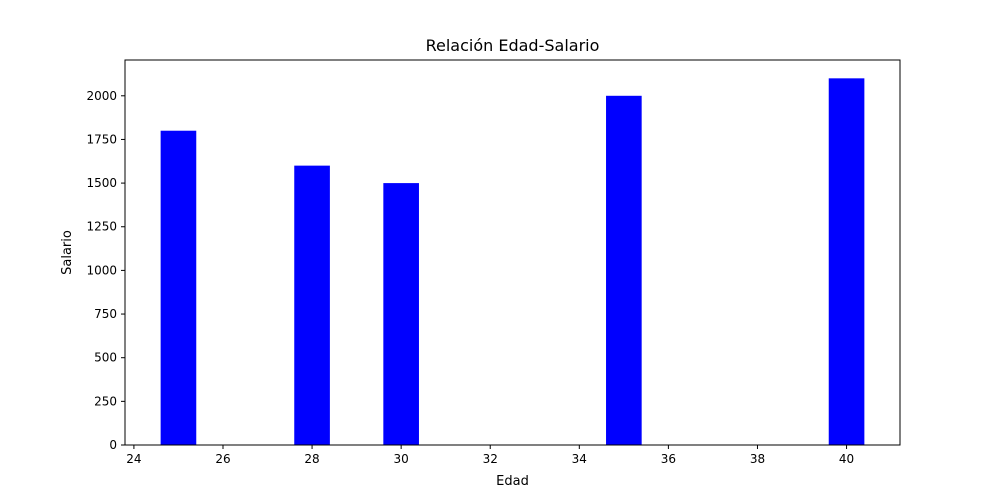 The height and width of the screenshot is (500, 1000). What do you see at coordinates (101, 183) in the screenshot?
I see `y-tick-label-1500: 1500` at bounding box center [101, 183].